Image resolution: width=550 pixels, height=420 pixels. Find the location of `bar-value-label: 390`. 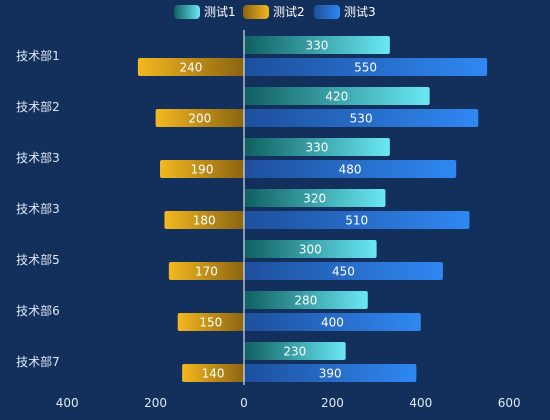

bar-value-label: 390 is located at coordinates (330, 374).